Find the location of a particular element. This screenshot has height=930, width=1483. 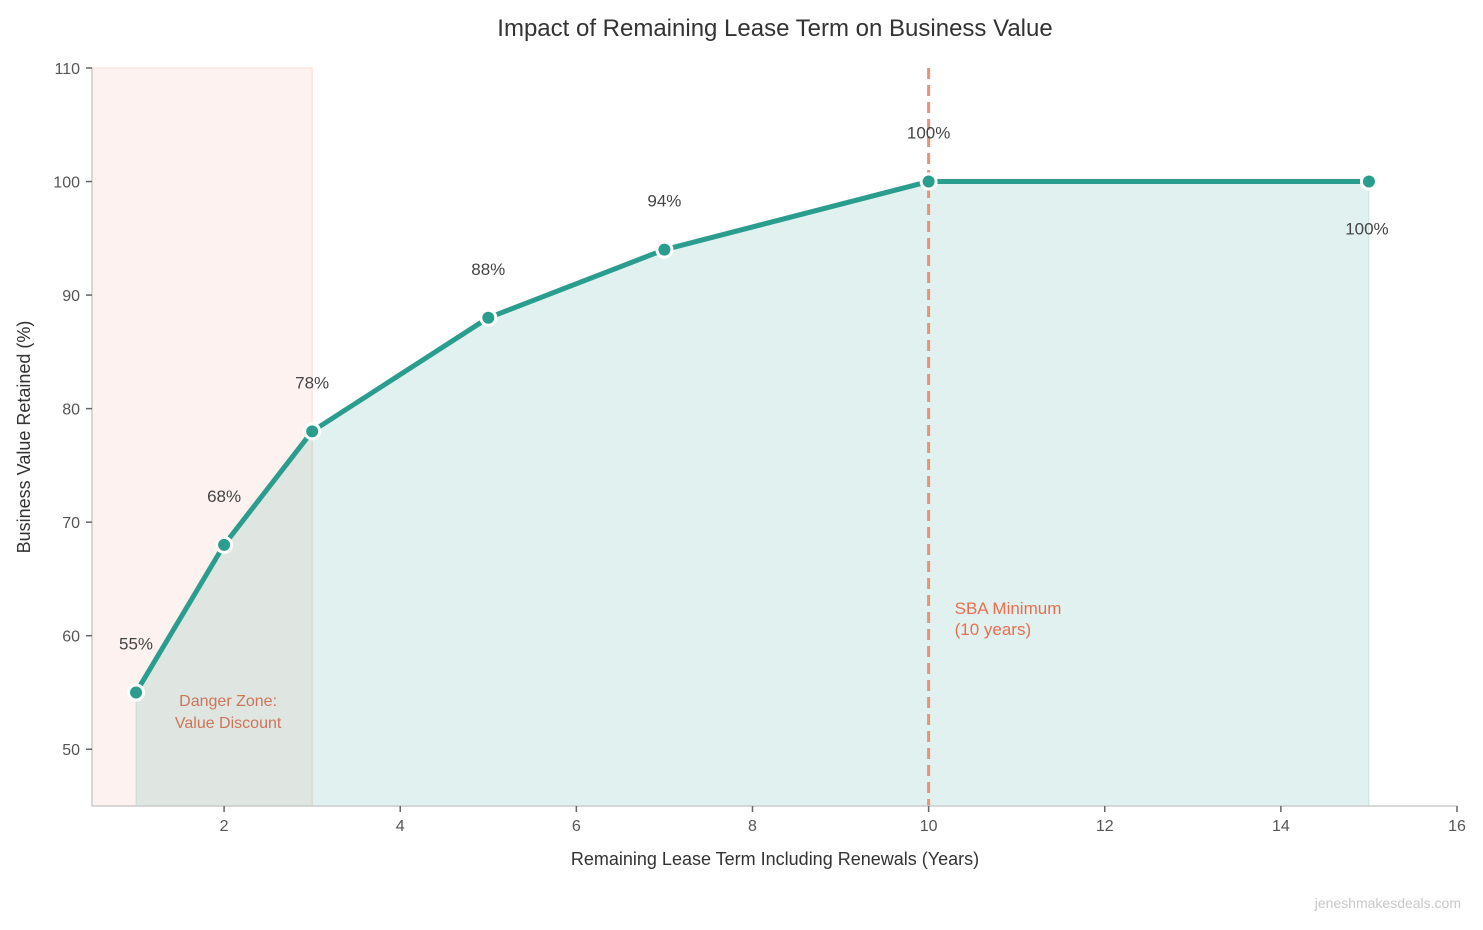

danger-zone-label: Danger Zone: is located at coordinates (228, 701).